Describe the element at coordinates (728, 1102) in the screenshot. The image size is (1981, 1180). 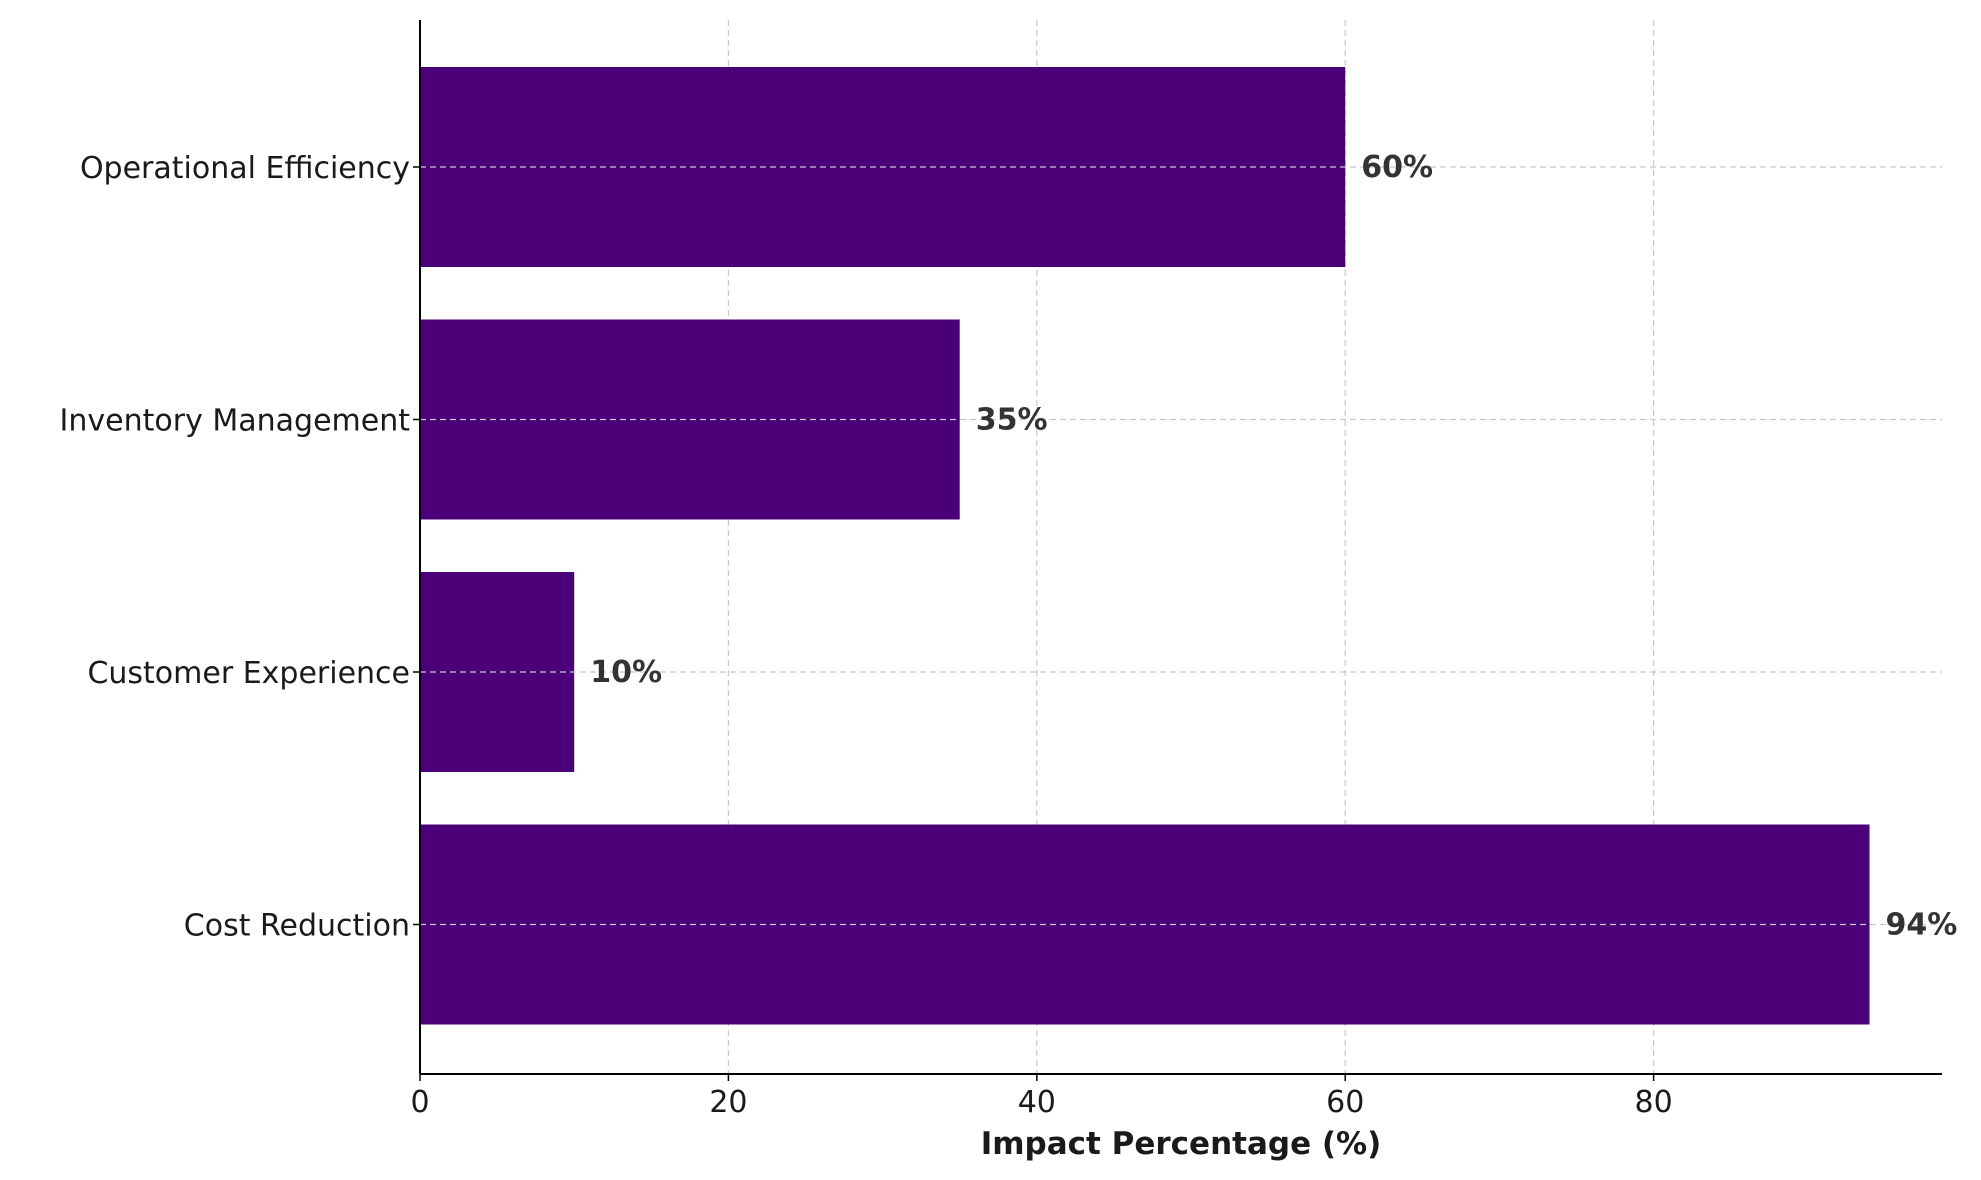
I see `x-tick-label: 20` at that location.